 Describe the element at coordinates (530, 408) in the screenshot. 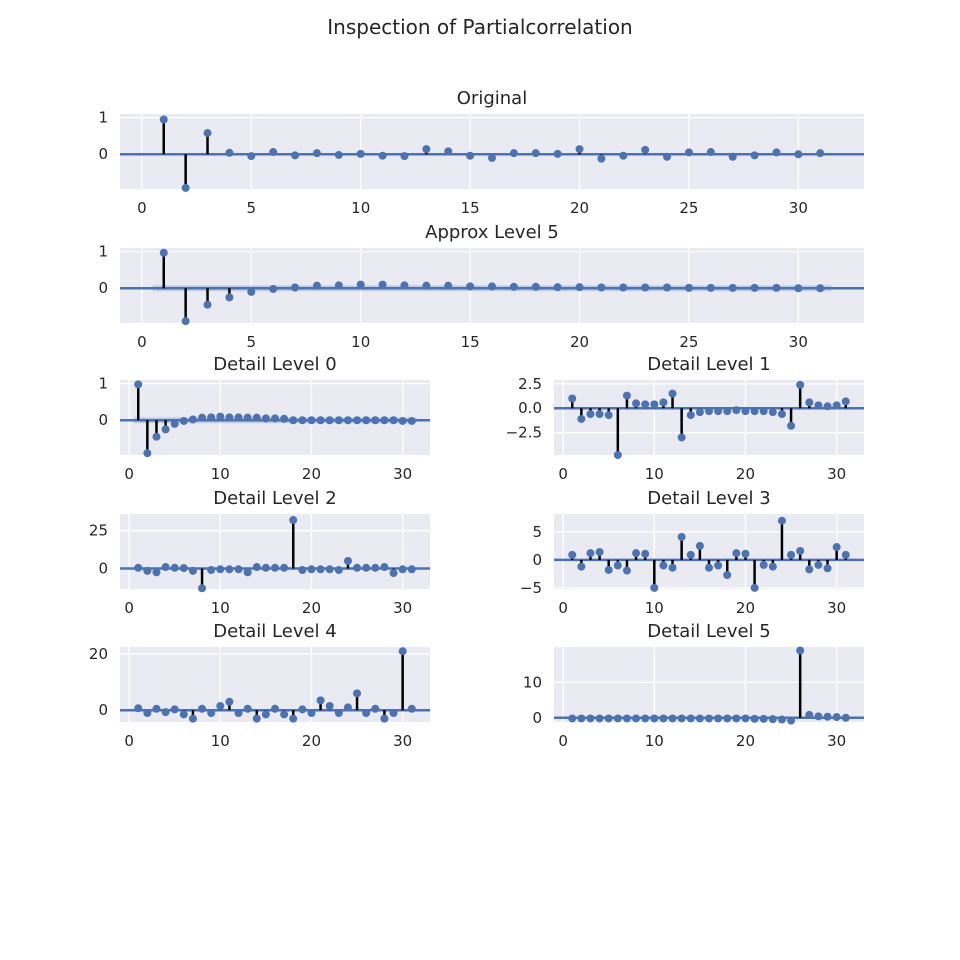

I see `y-tick-label: 0.0` at that location.